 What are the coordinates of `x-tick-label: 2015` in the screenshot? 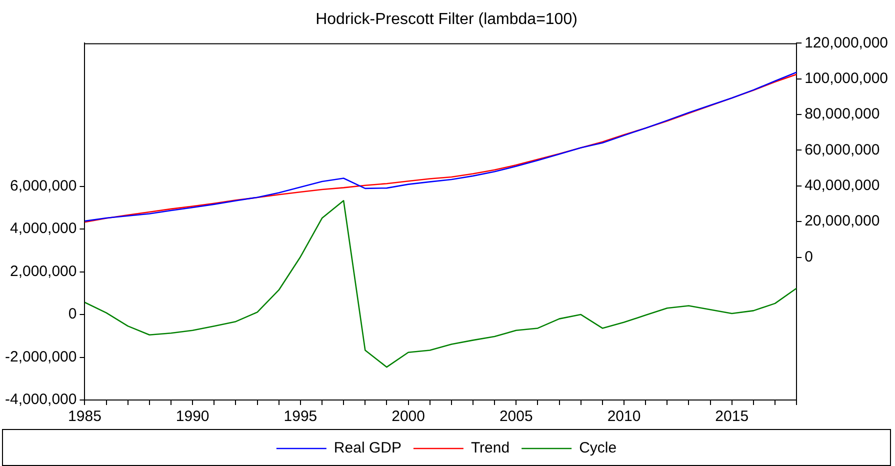 It's located at (732, 417).